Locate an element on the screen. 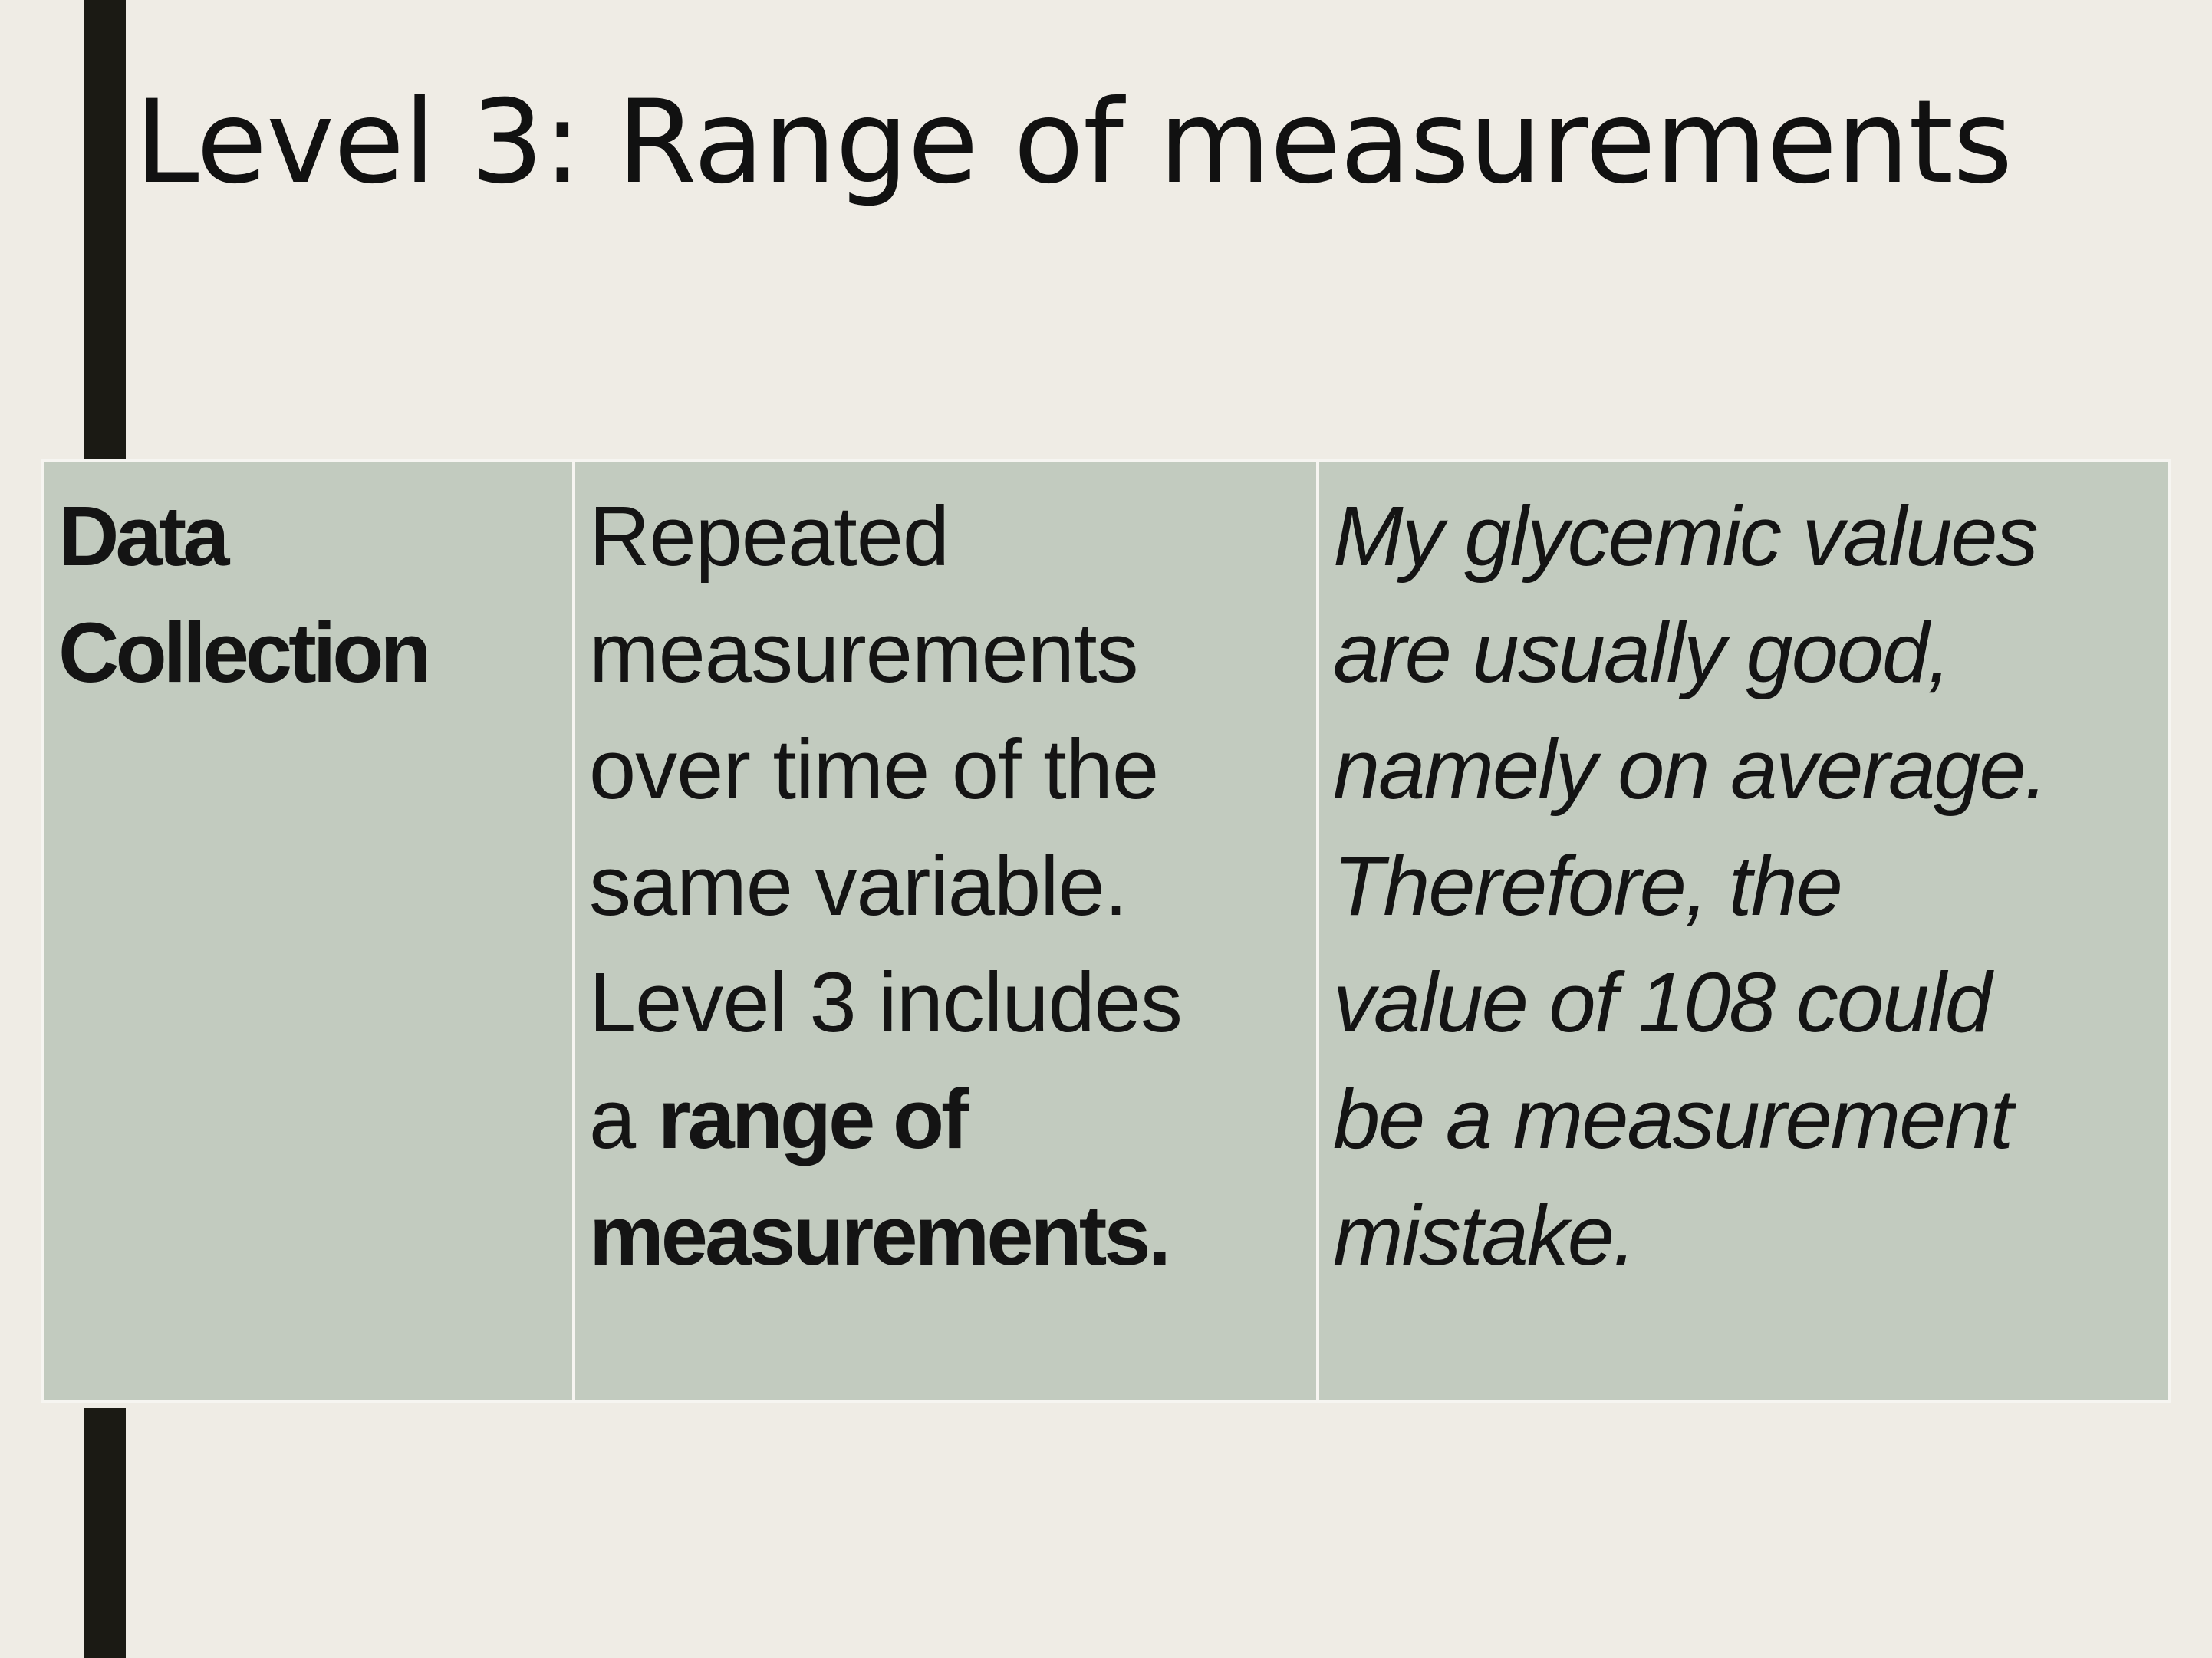 Image resolution: width=2212 pixels, height=1658 pixels. description-line: over time of the is located at coordinates (874, 769).